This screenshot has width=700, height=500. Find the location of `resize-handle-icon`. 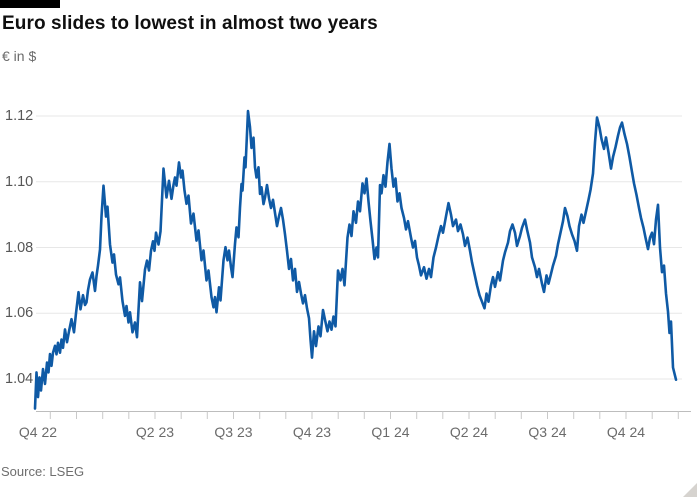

resize-handle-icon is located at coordinates (690, 490).